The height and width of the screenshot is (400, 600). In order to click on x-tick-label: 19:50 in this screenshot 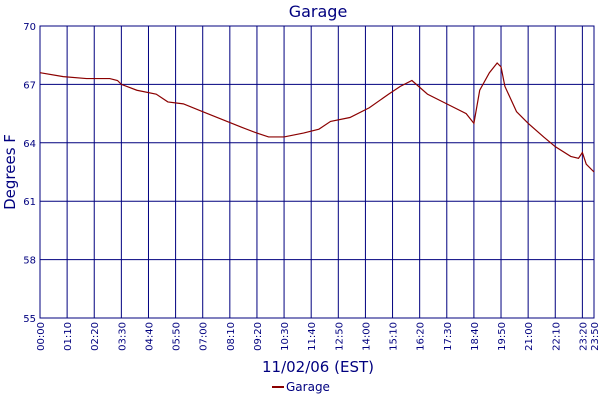, I will do `click(502, 336)`.